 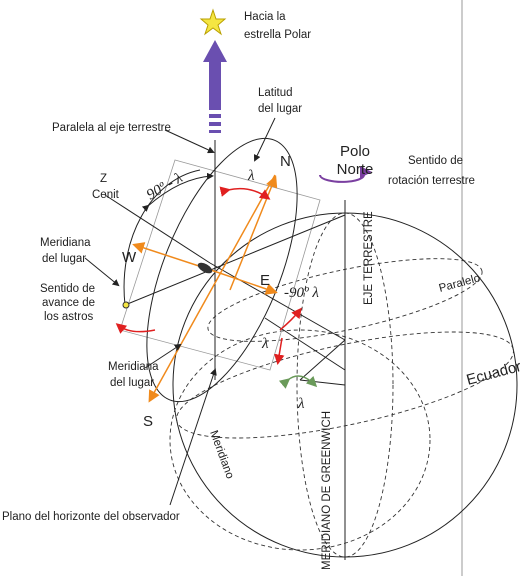 I want to click on stars-arrow, so click(x=135, y=328).